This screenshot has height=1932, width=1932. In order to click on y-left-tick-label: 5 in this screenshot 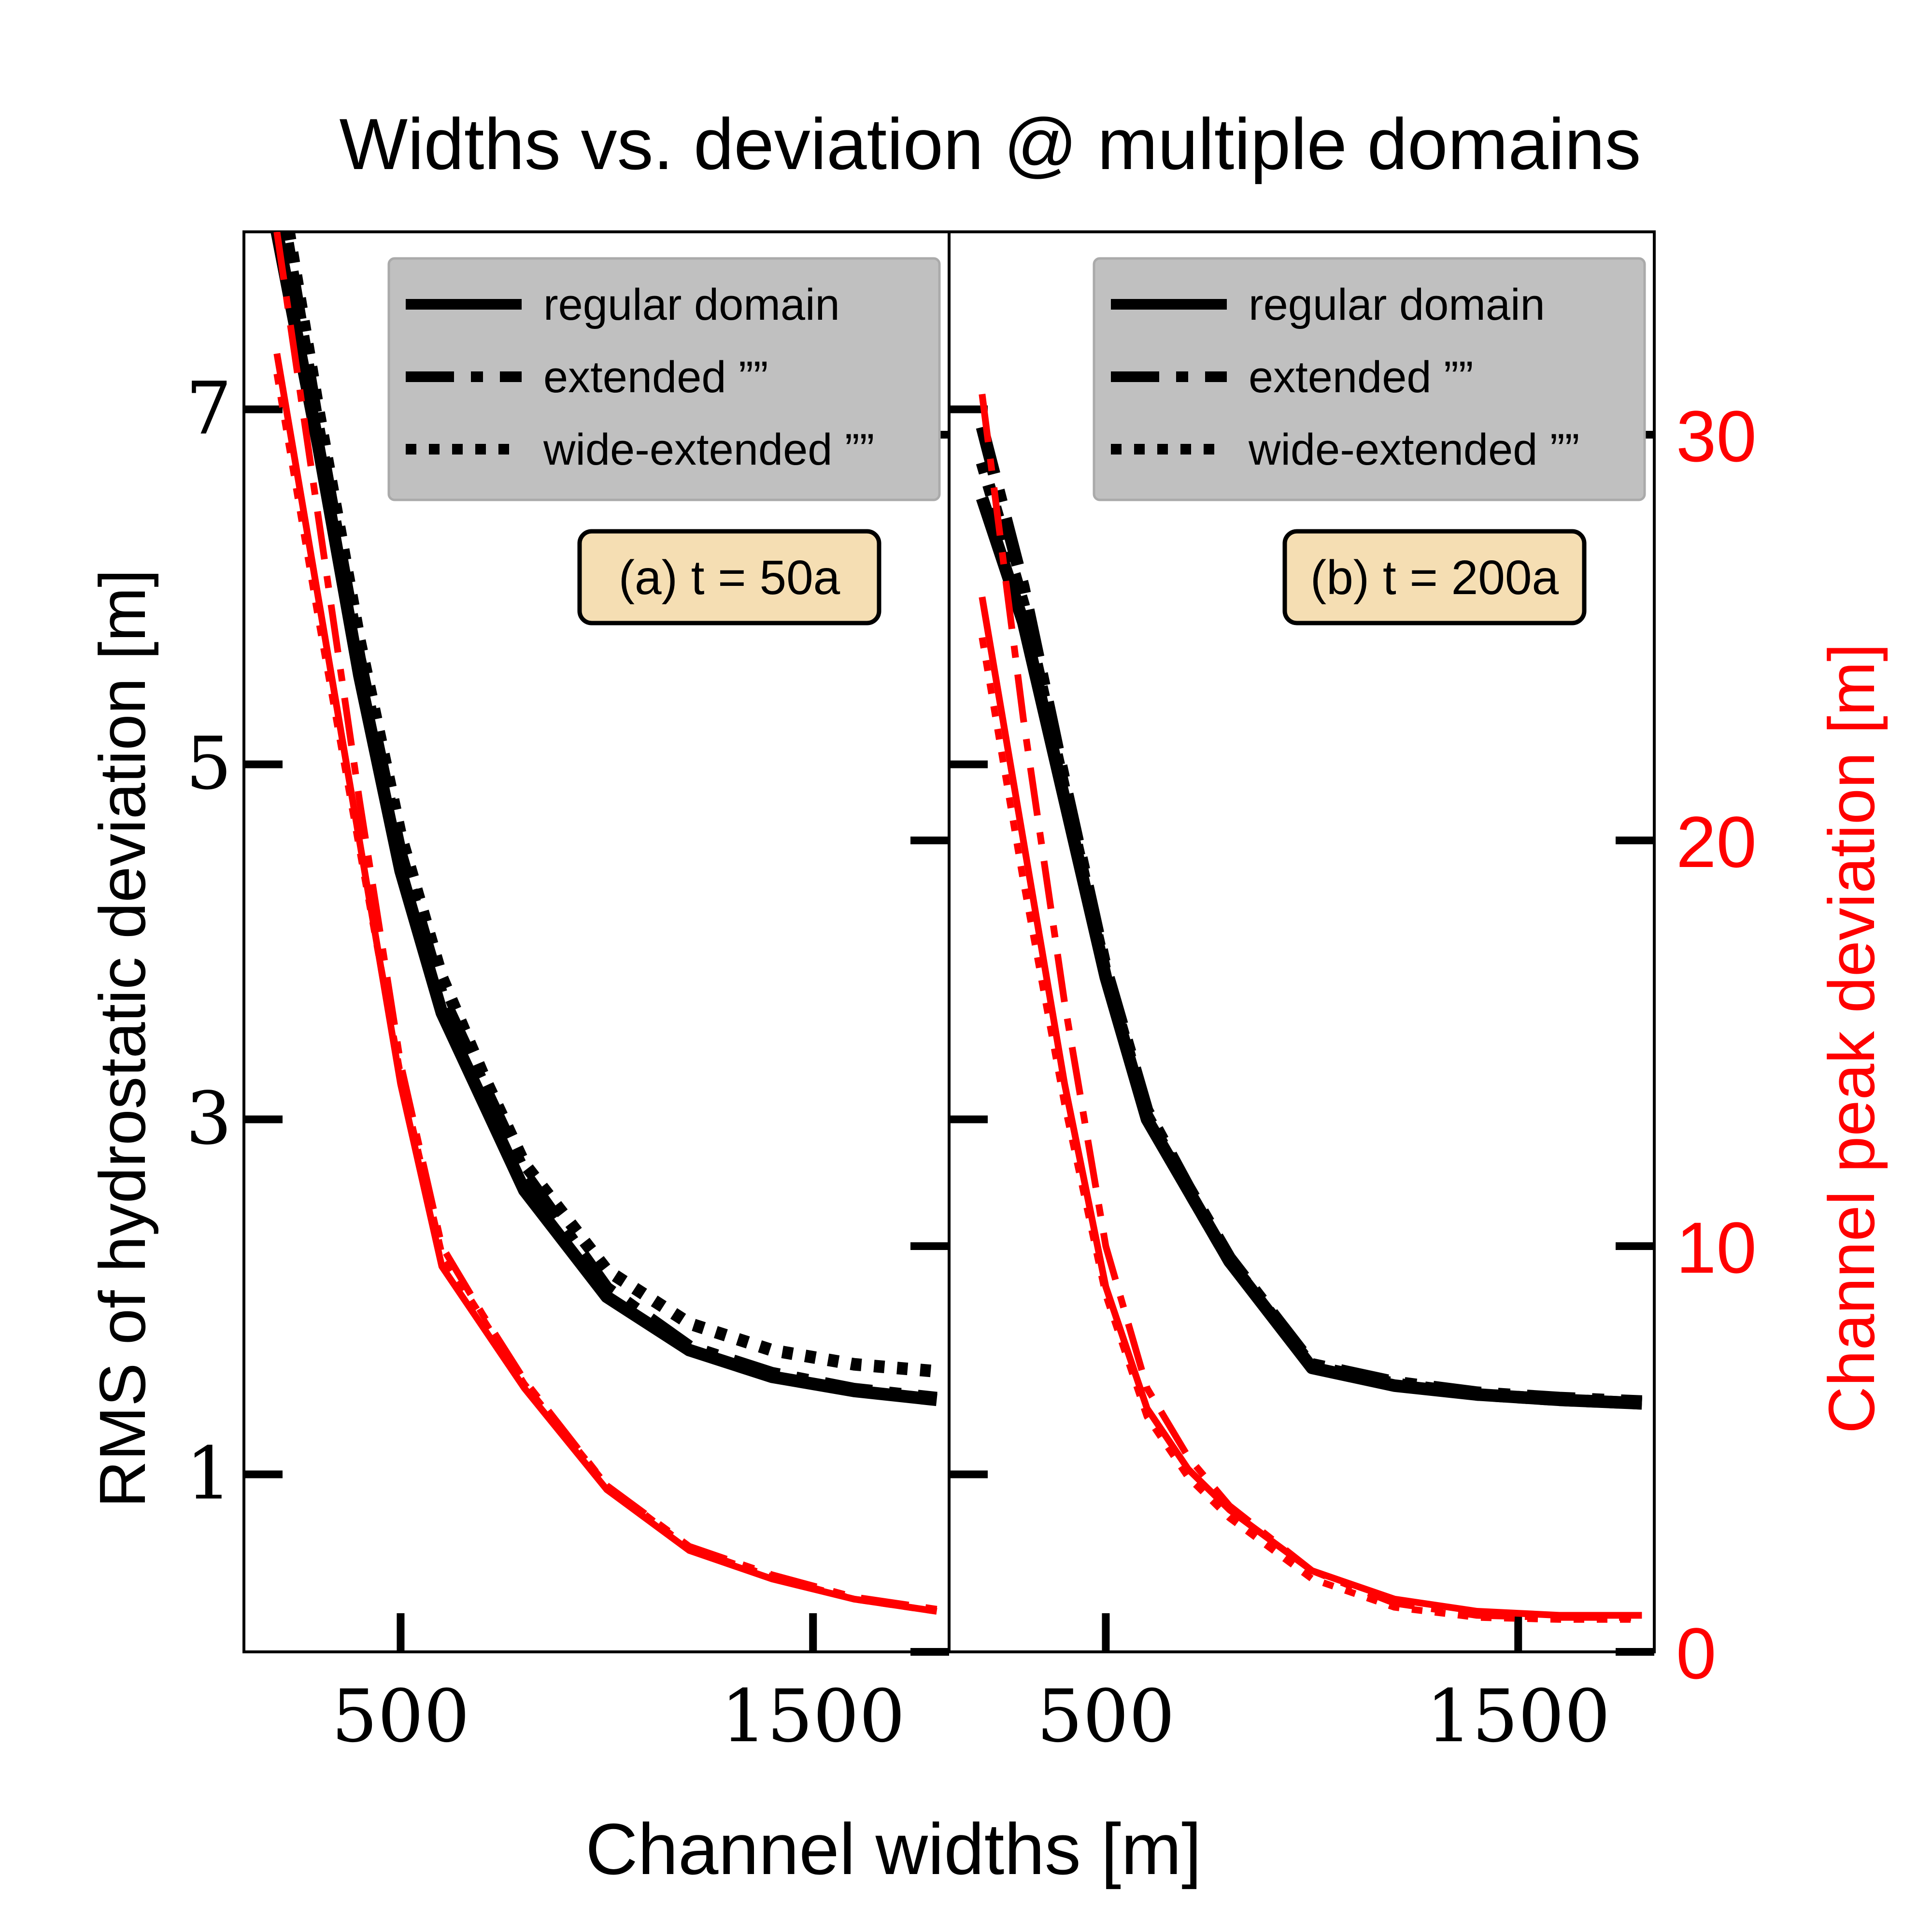, I will do `click(209, 764)`.